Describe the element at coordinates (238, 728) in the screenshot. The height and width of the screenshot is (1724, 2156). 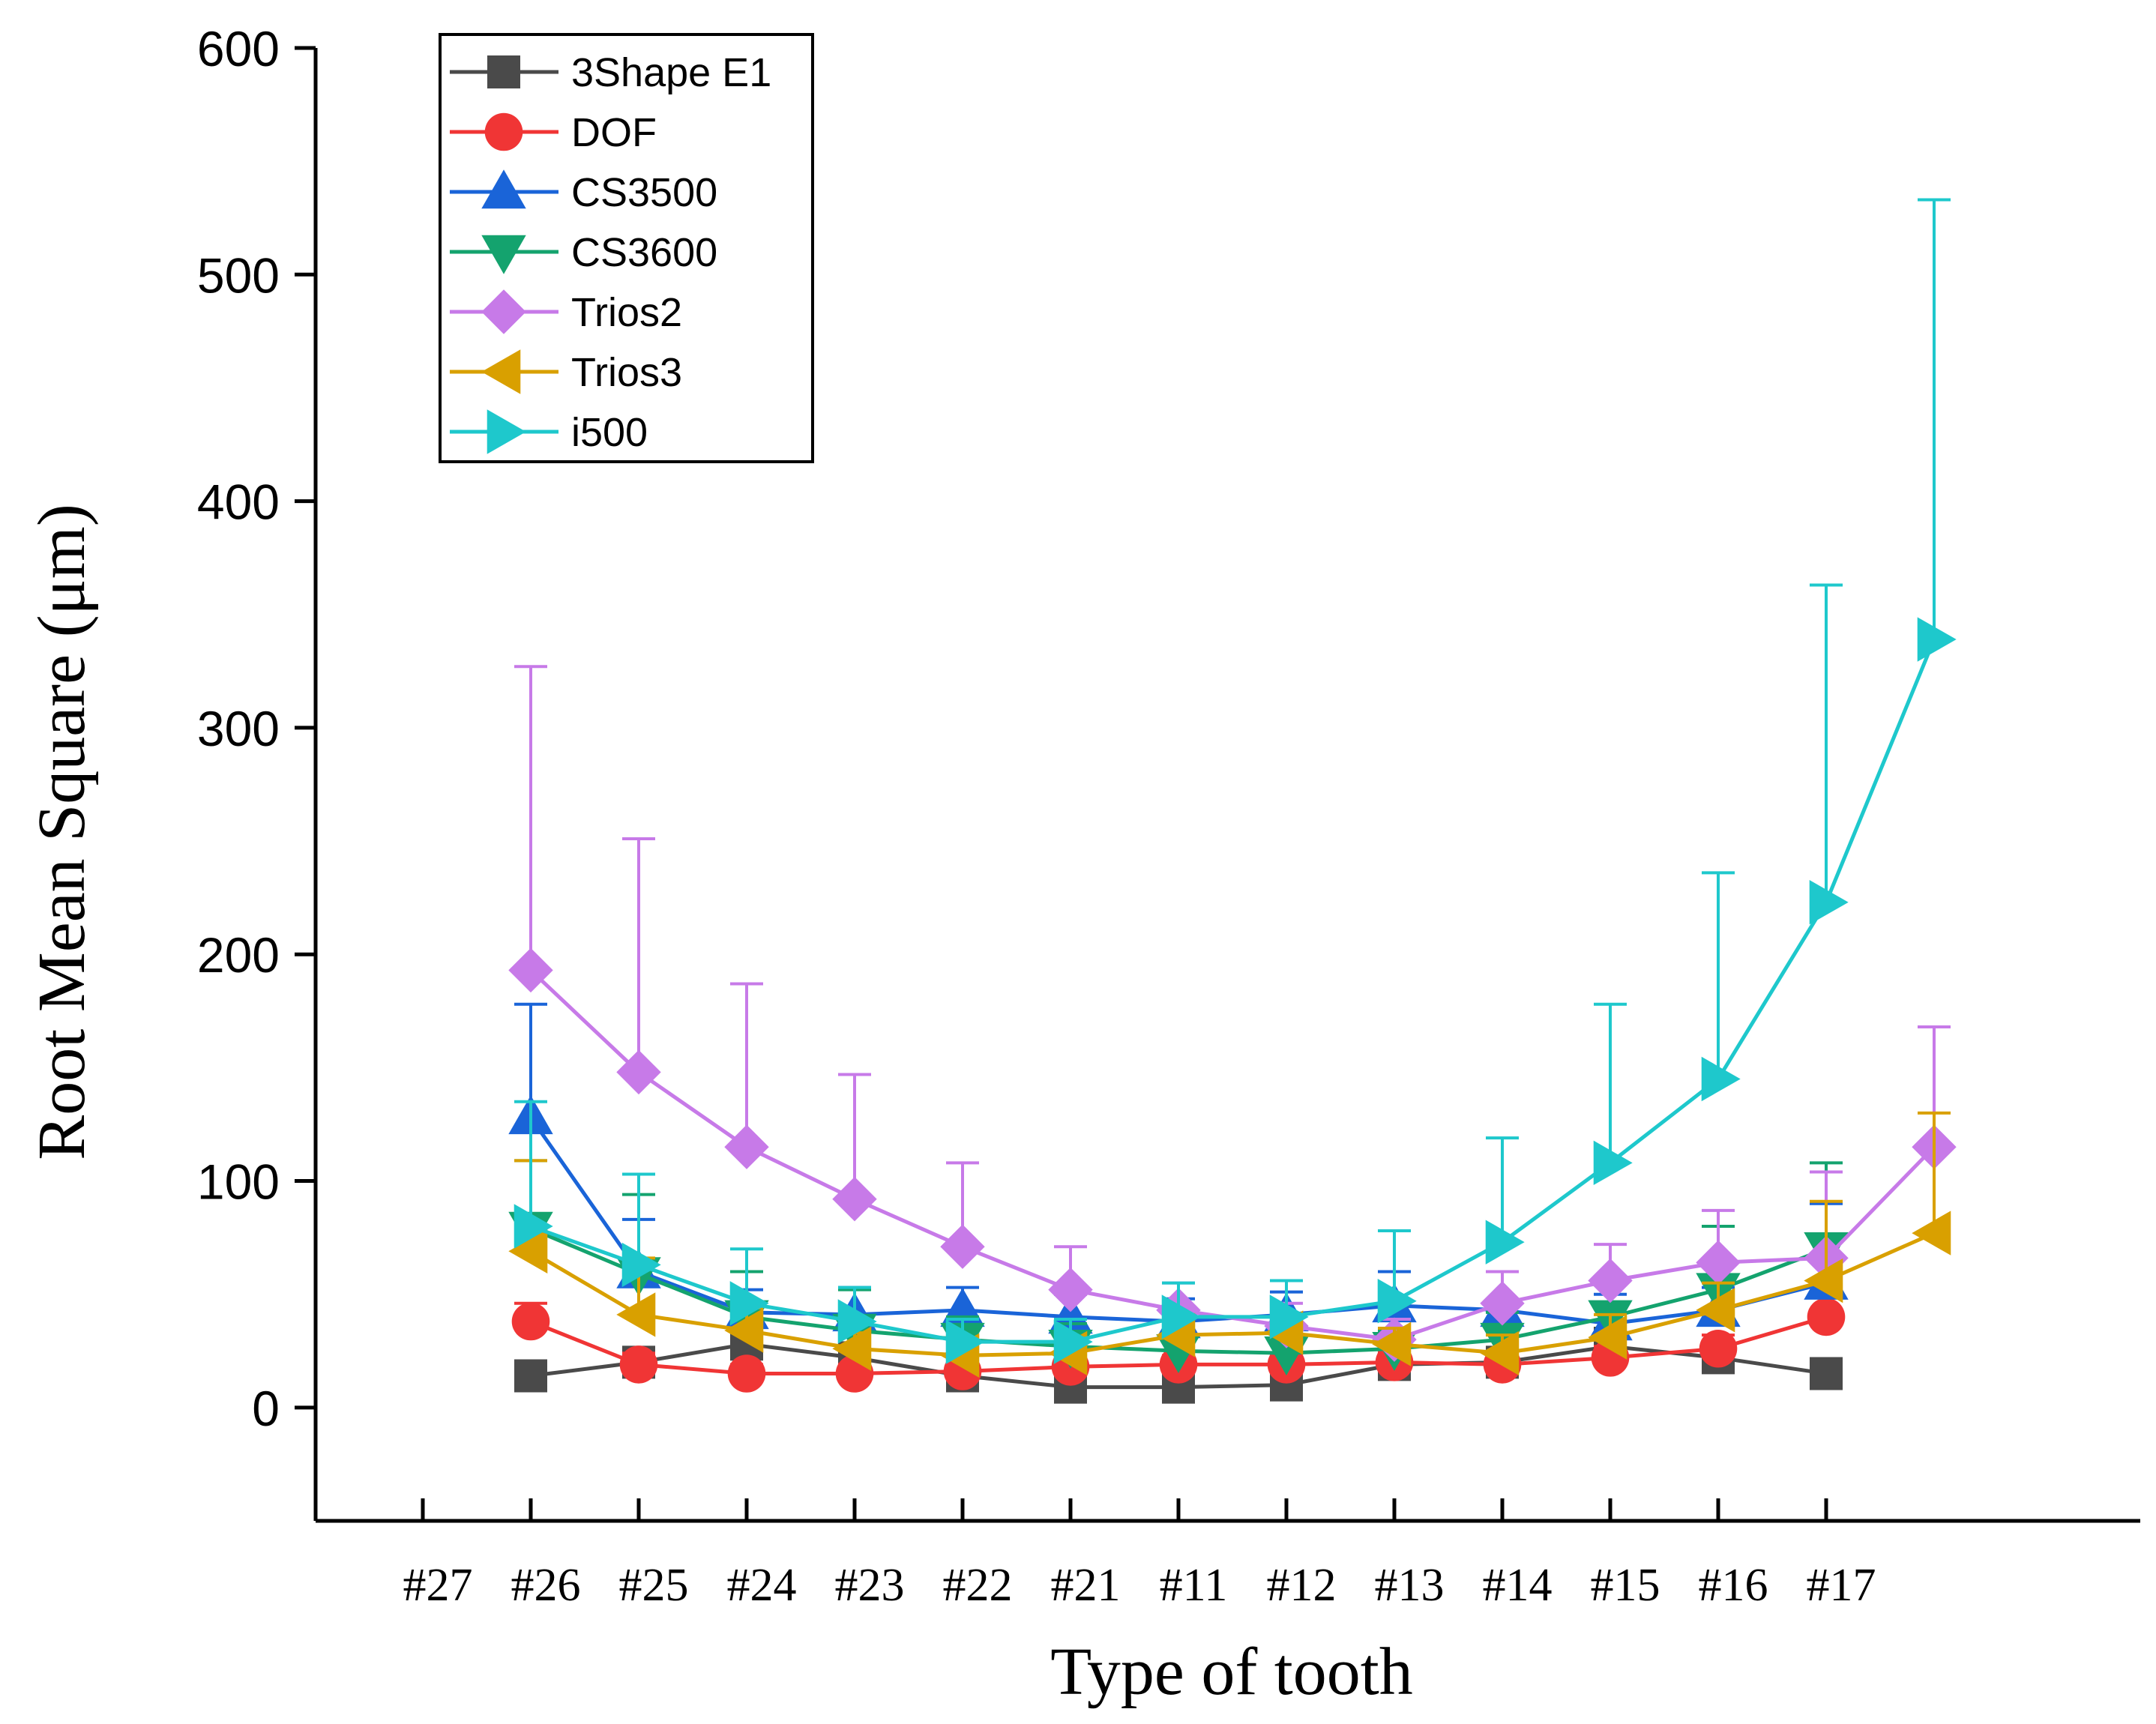
I see `y-tick-label: 300` at that location.